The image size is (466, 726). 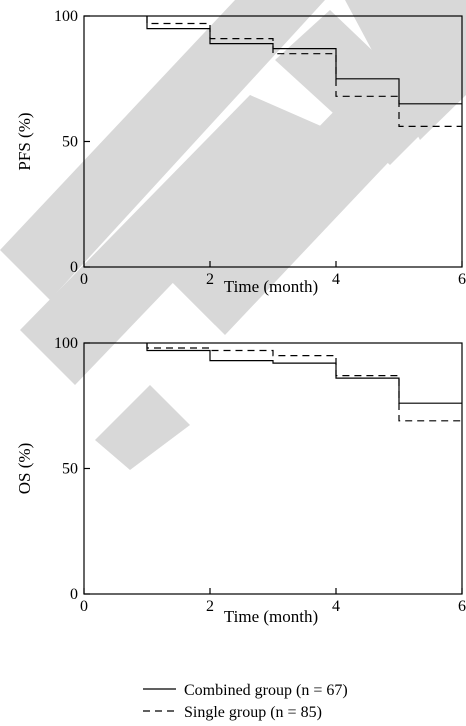 I want to click on y-axis-label: PFS (%), so click(x=24, y=141).